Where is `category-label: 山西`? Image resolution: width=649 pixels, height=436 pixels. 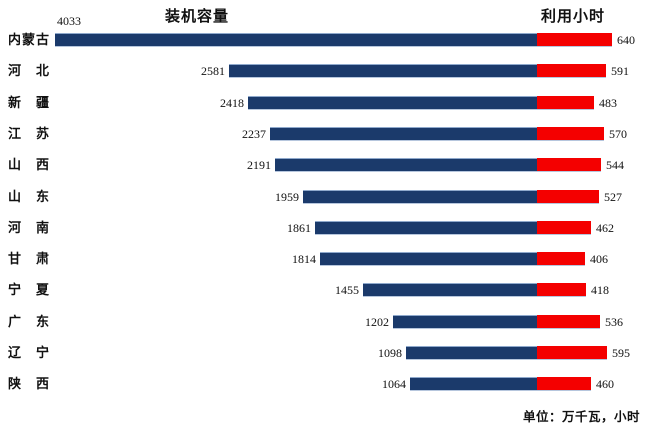 category-label: 山西 is located at coordinates (28, 164).